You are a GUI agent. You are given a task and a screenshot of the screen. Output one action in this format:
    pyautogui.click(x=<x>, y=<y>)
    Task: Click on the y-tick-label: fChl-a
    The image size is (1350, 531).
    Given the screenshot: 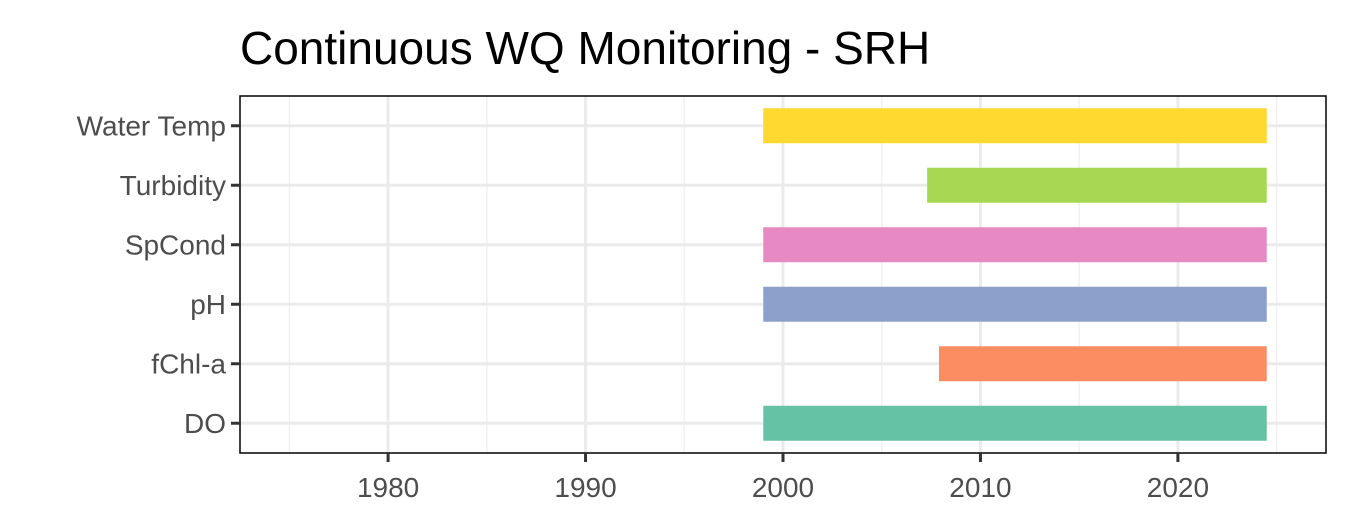 What is the action you would take?
    pyautogui.click(x=188, y=363)
    